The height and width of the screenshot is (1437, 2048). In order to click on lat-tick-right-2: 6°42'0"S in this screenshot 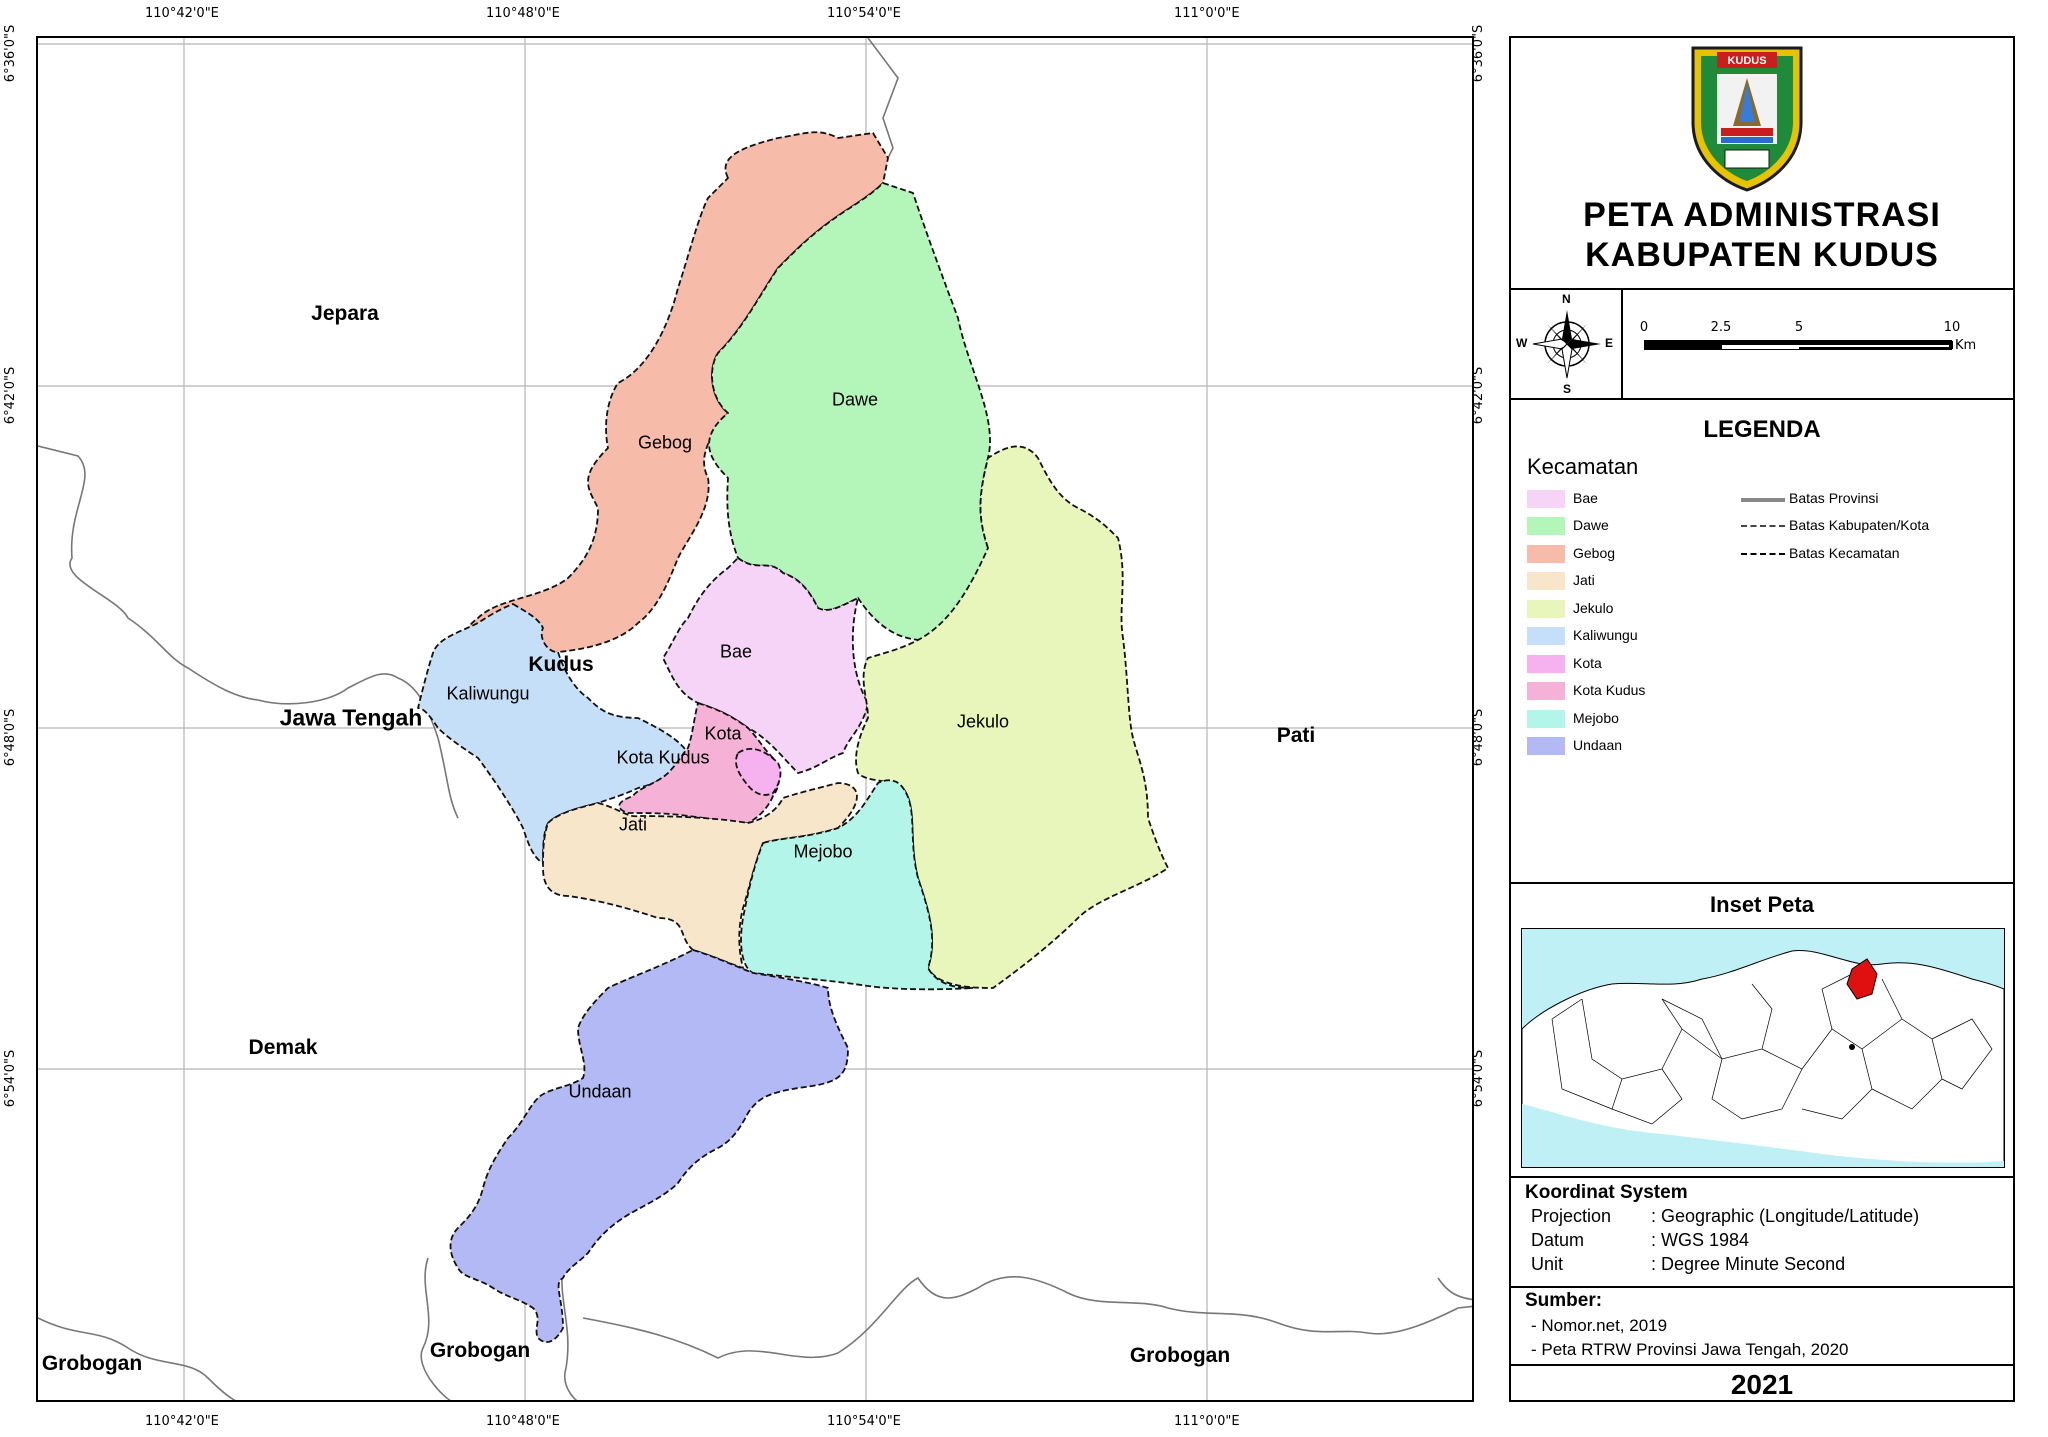, I will do `click(1479, 395)`.